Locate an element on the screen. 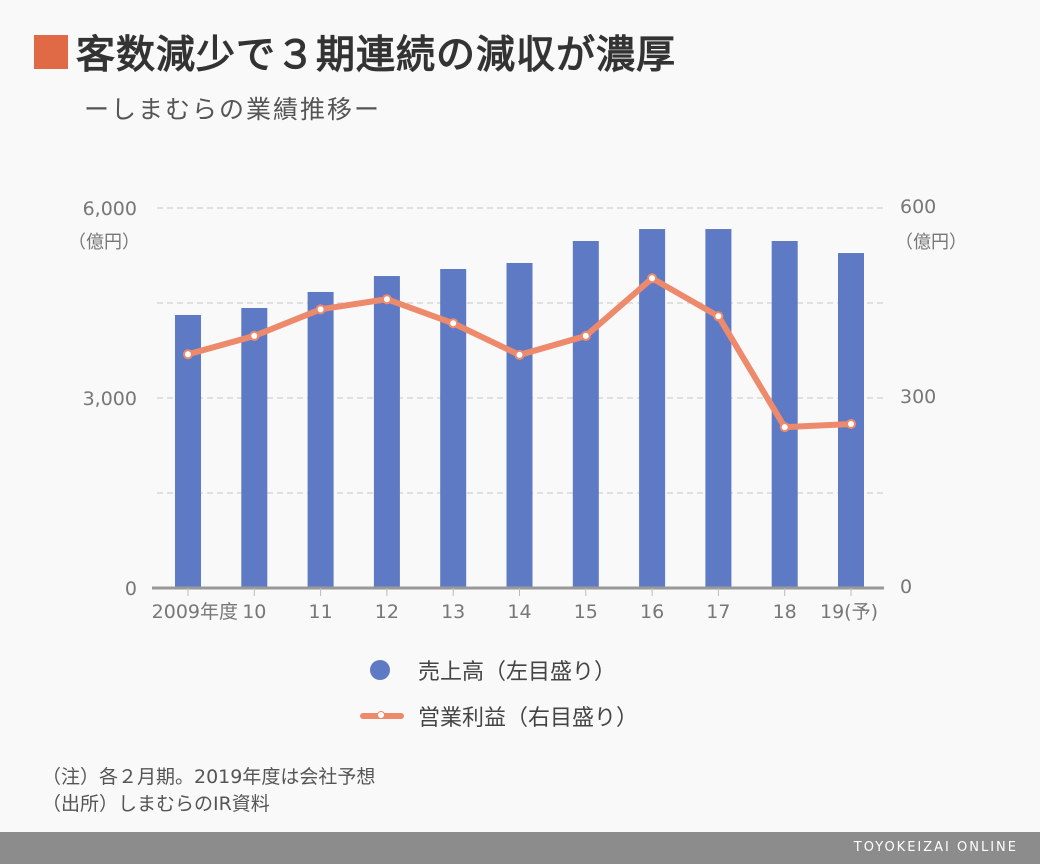 The height and width of the screenshot is (864, 1040). legend-profit-label: 営業利益（右目盛り） is located at coordinates (528, 718).